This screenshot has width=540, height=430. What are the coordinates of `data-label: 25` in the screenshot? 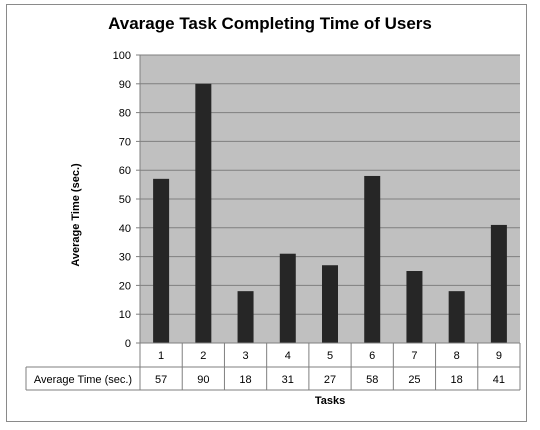 It's located at (414, 380).